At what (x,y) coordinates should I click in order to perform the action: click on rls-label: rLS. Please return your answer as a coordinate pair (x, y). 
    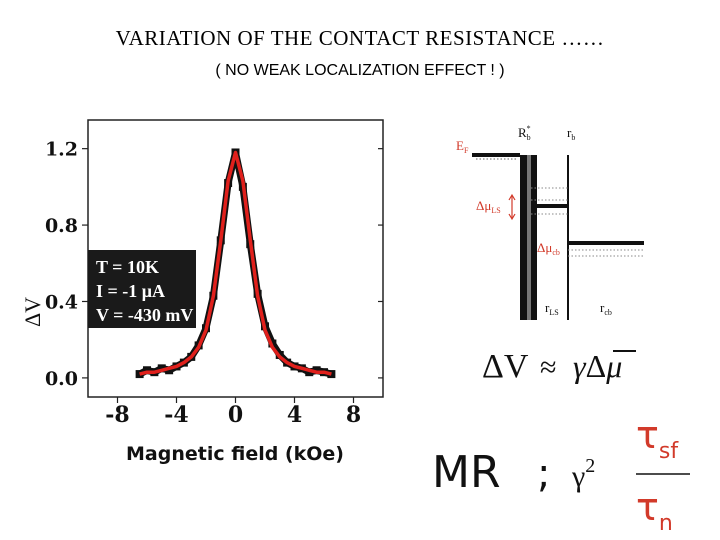
    Looking at the image, I should click on (552, 308).